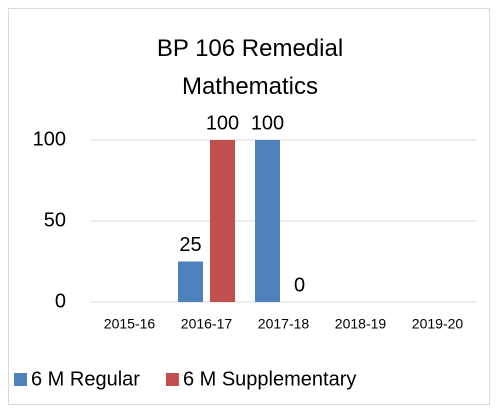 This screenshot has width=498, height=412. Describe the element at coordinates (284, 324) in the screenshot. I see `x-tick-label: 2017-18` at that location.